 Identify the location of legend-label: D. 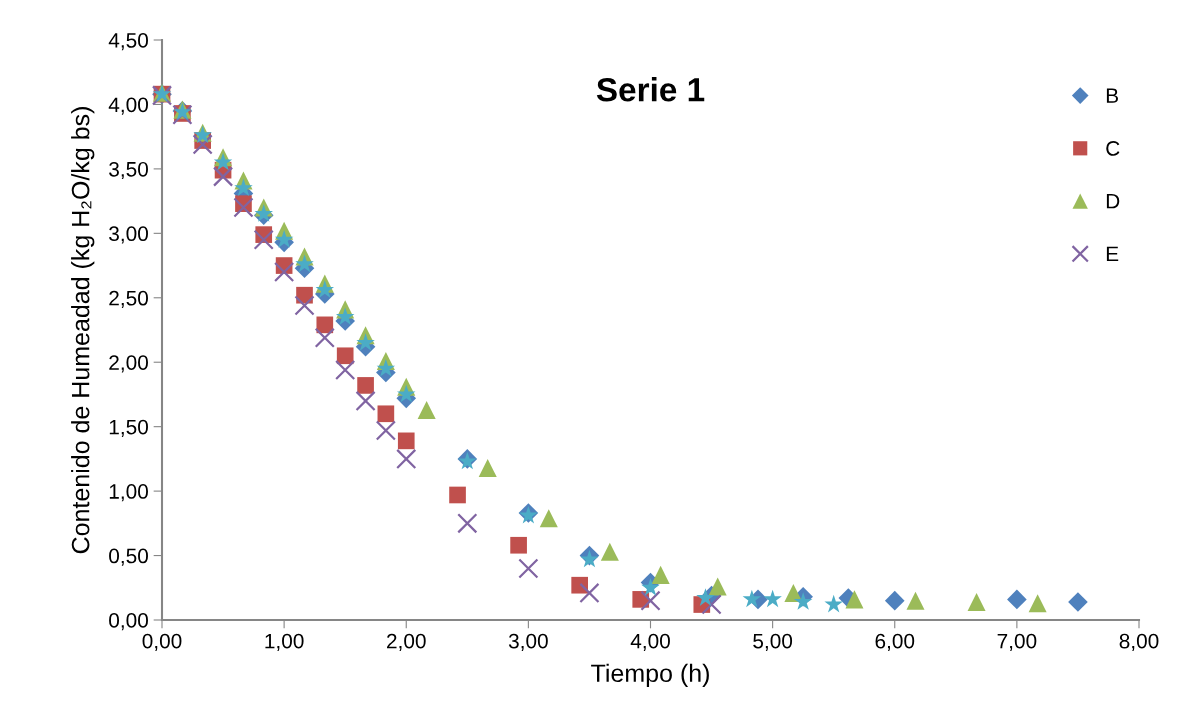
(1113, 201).